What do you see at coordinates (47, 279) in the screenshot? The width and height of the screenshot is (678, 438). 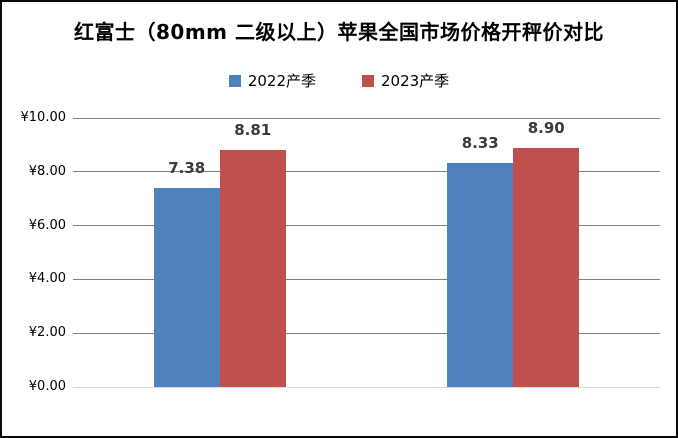 I see `y-tick-label: ¥4.00` at bounding box center [47, 279].